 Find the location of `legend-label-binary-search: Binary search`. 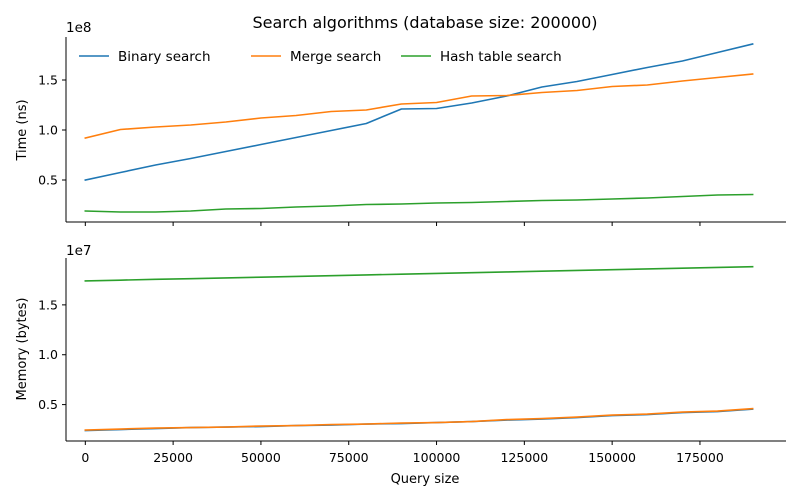

legend-label-binary-search: Binary search is located at coordinates (164, 57).